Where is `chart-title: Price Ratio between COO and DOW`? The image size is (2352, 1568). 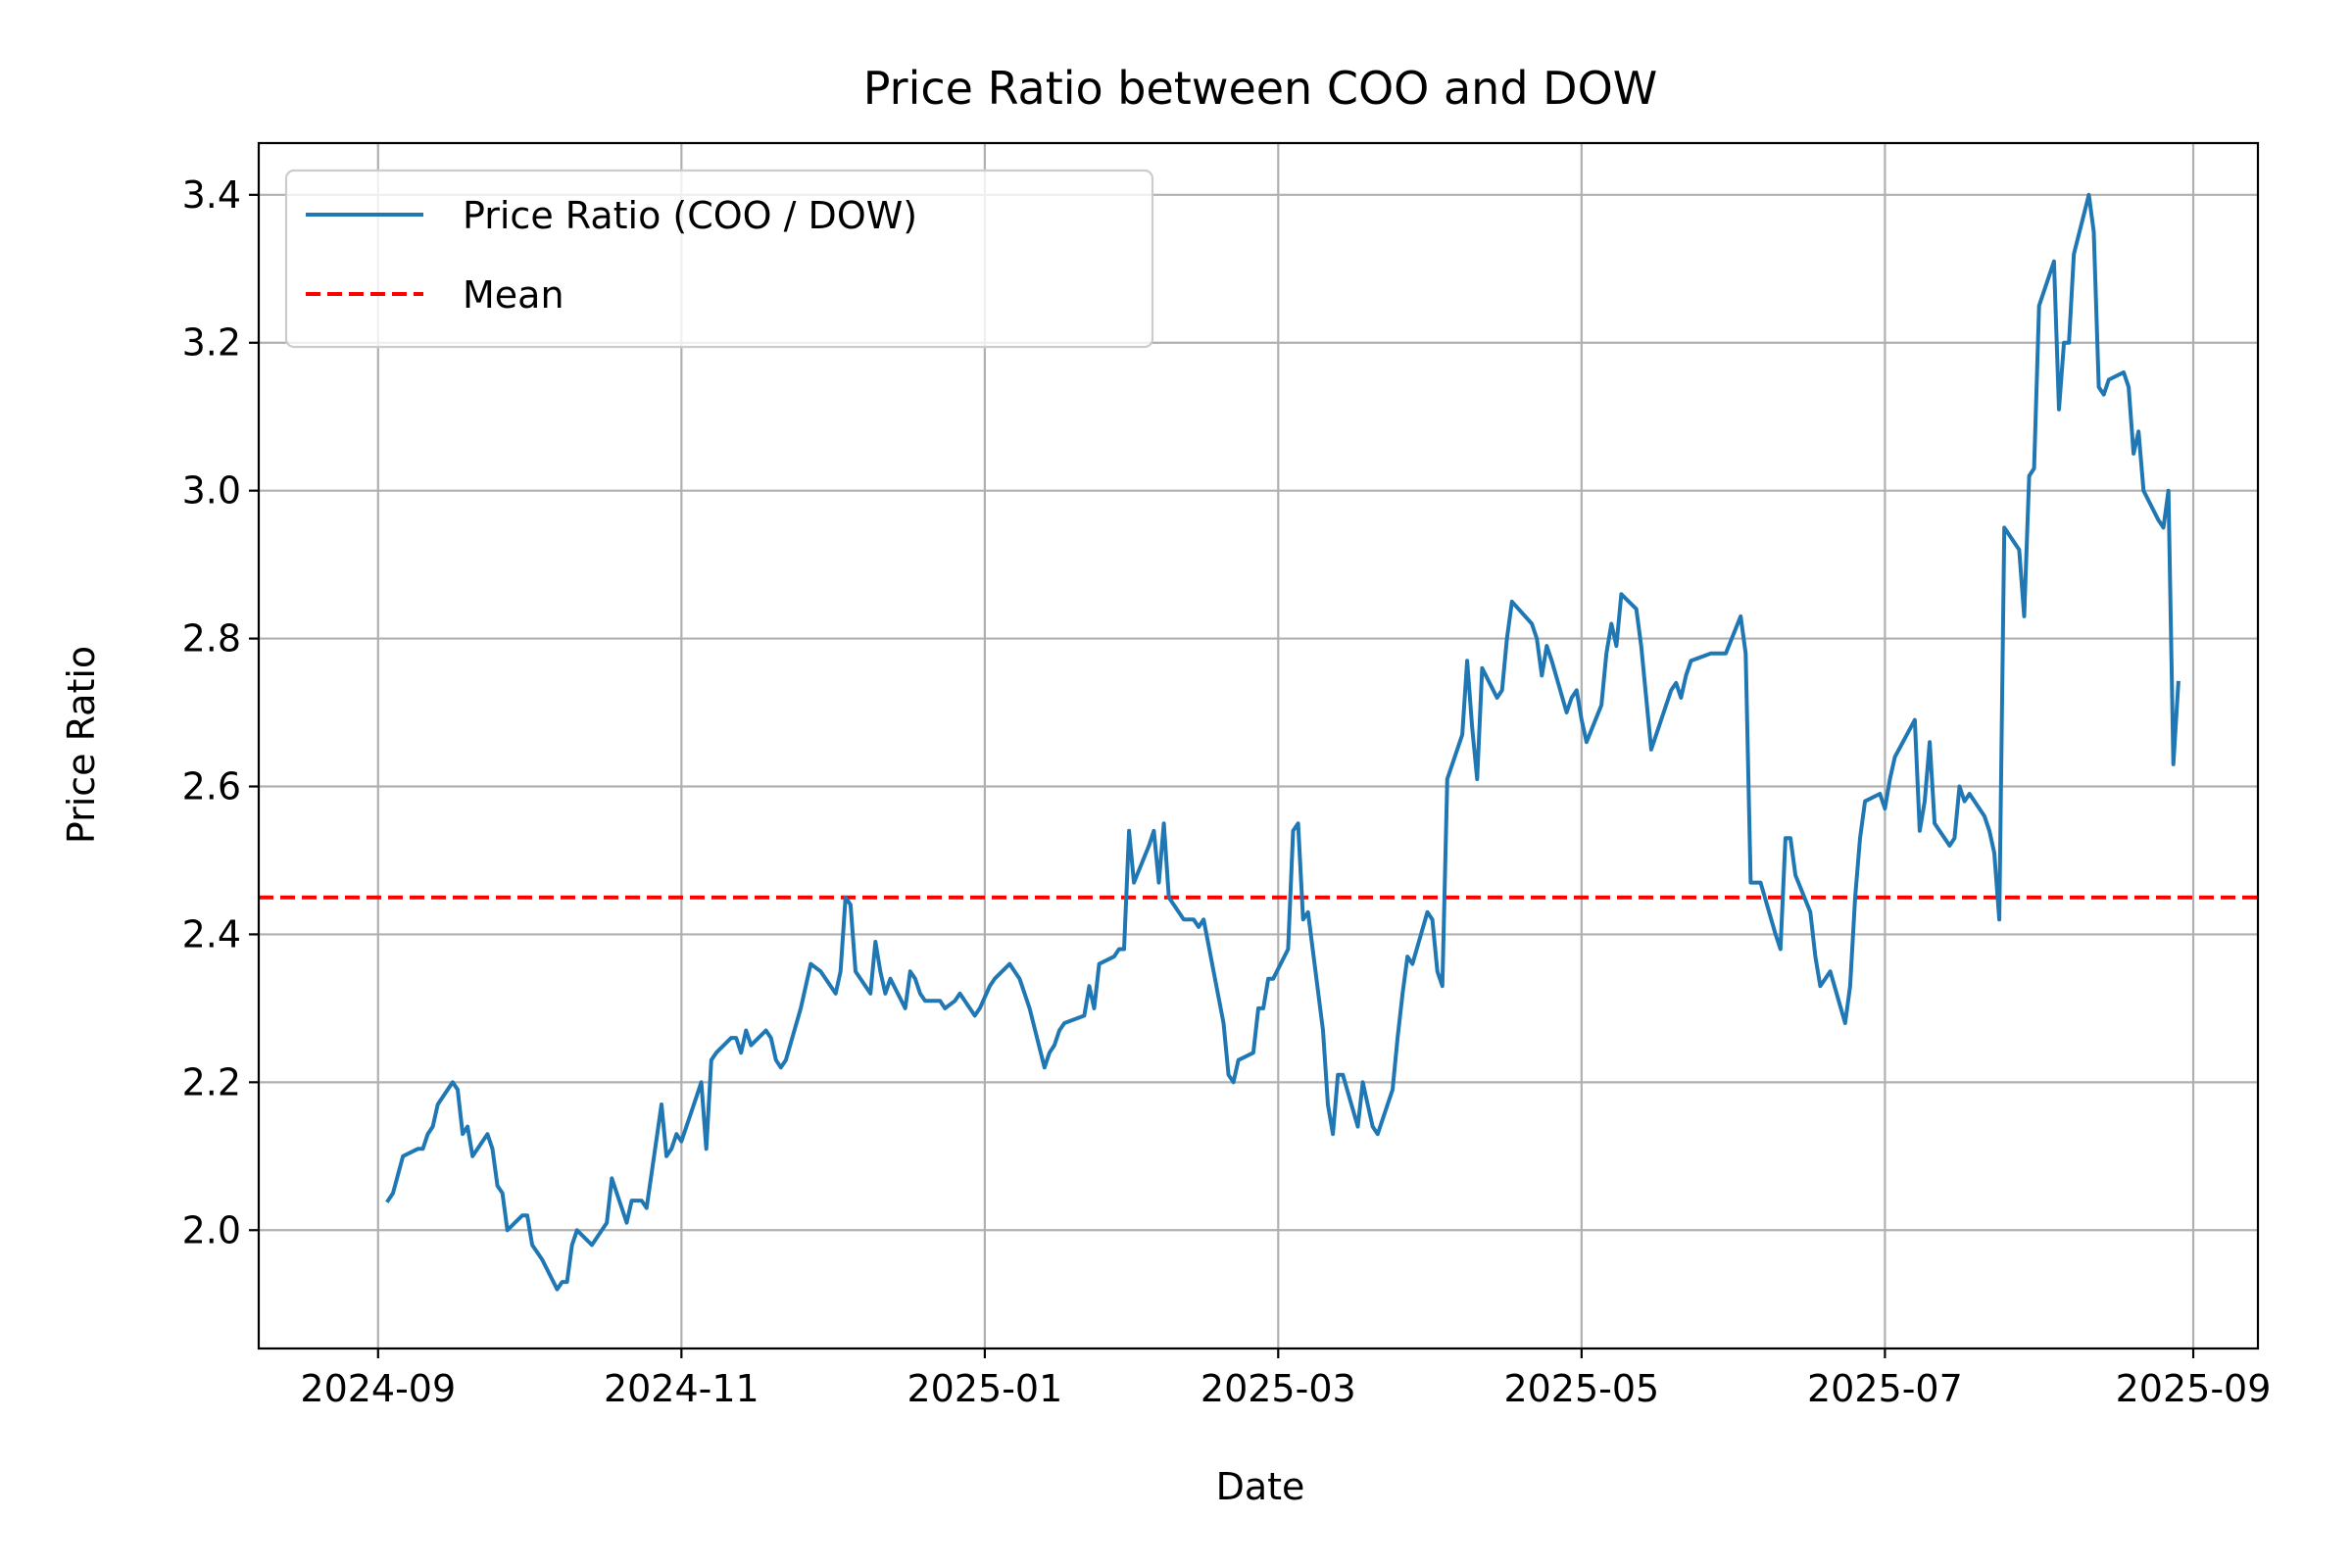
chart-title: Price Ratio between COO and DOW is located at coordinates (1260, 88).